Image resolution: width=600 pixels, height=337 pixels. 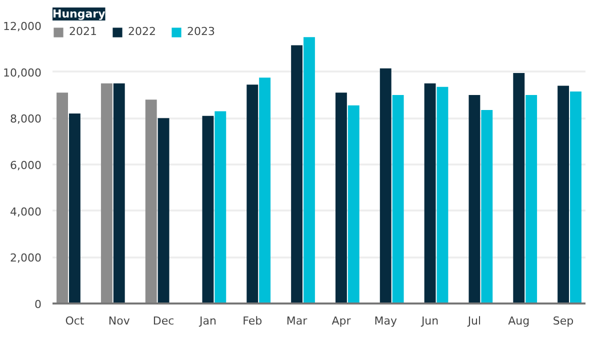 What do you see at coordinates (26, 258) in the screenshot?
I see `y-tick-label: 2,000` at bounding box center [26, 258].